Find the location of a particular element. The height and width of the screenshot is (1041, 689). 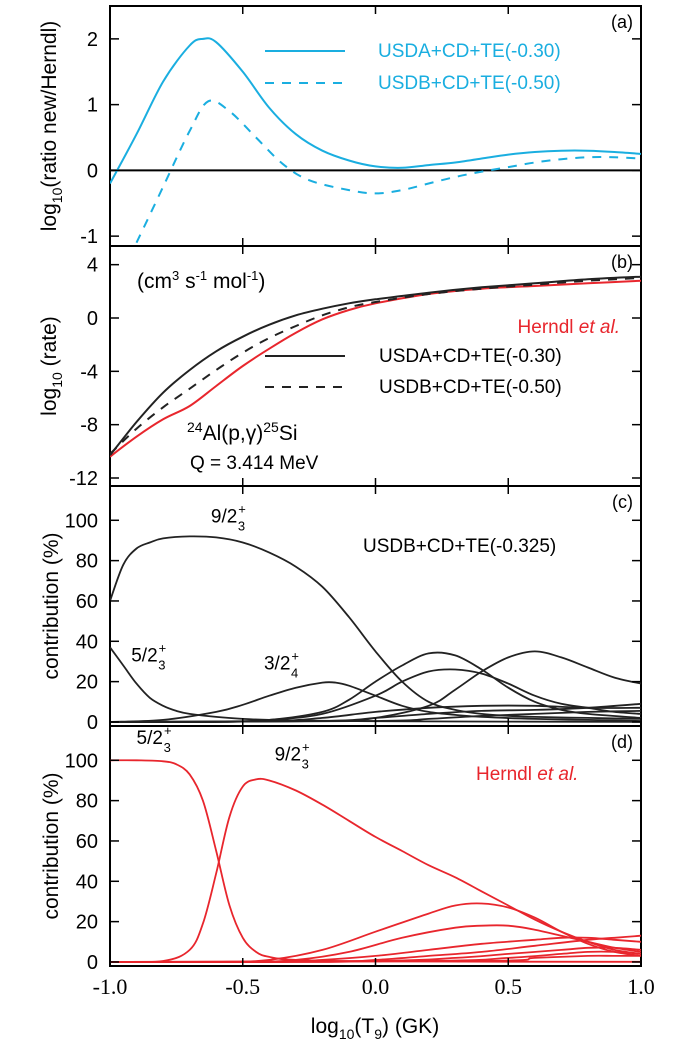

legend-label-a-1: USDA+CD+TE(-0.30) is located at coordinates (469, 51).